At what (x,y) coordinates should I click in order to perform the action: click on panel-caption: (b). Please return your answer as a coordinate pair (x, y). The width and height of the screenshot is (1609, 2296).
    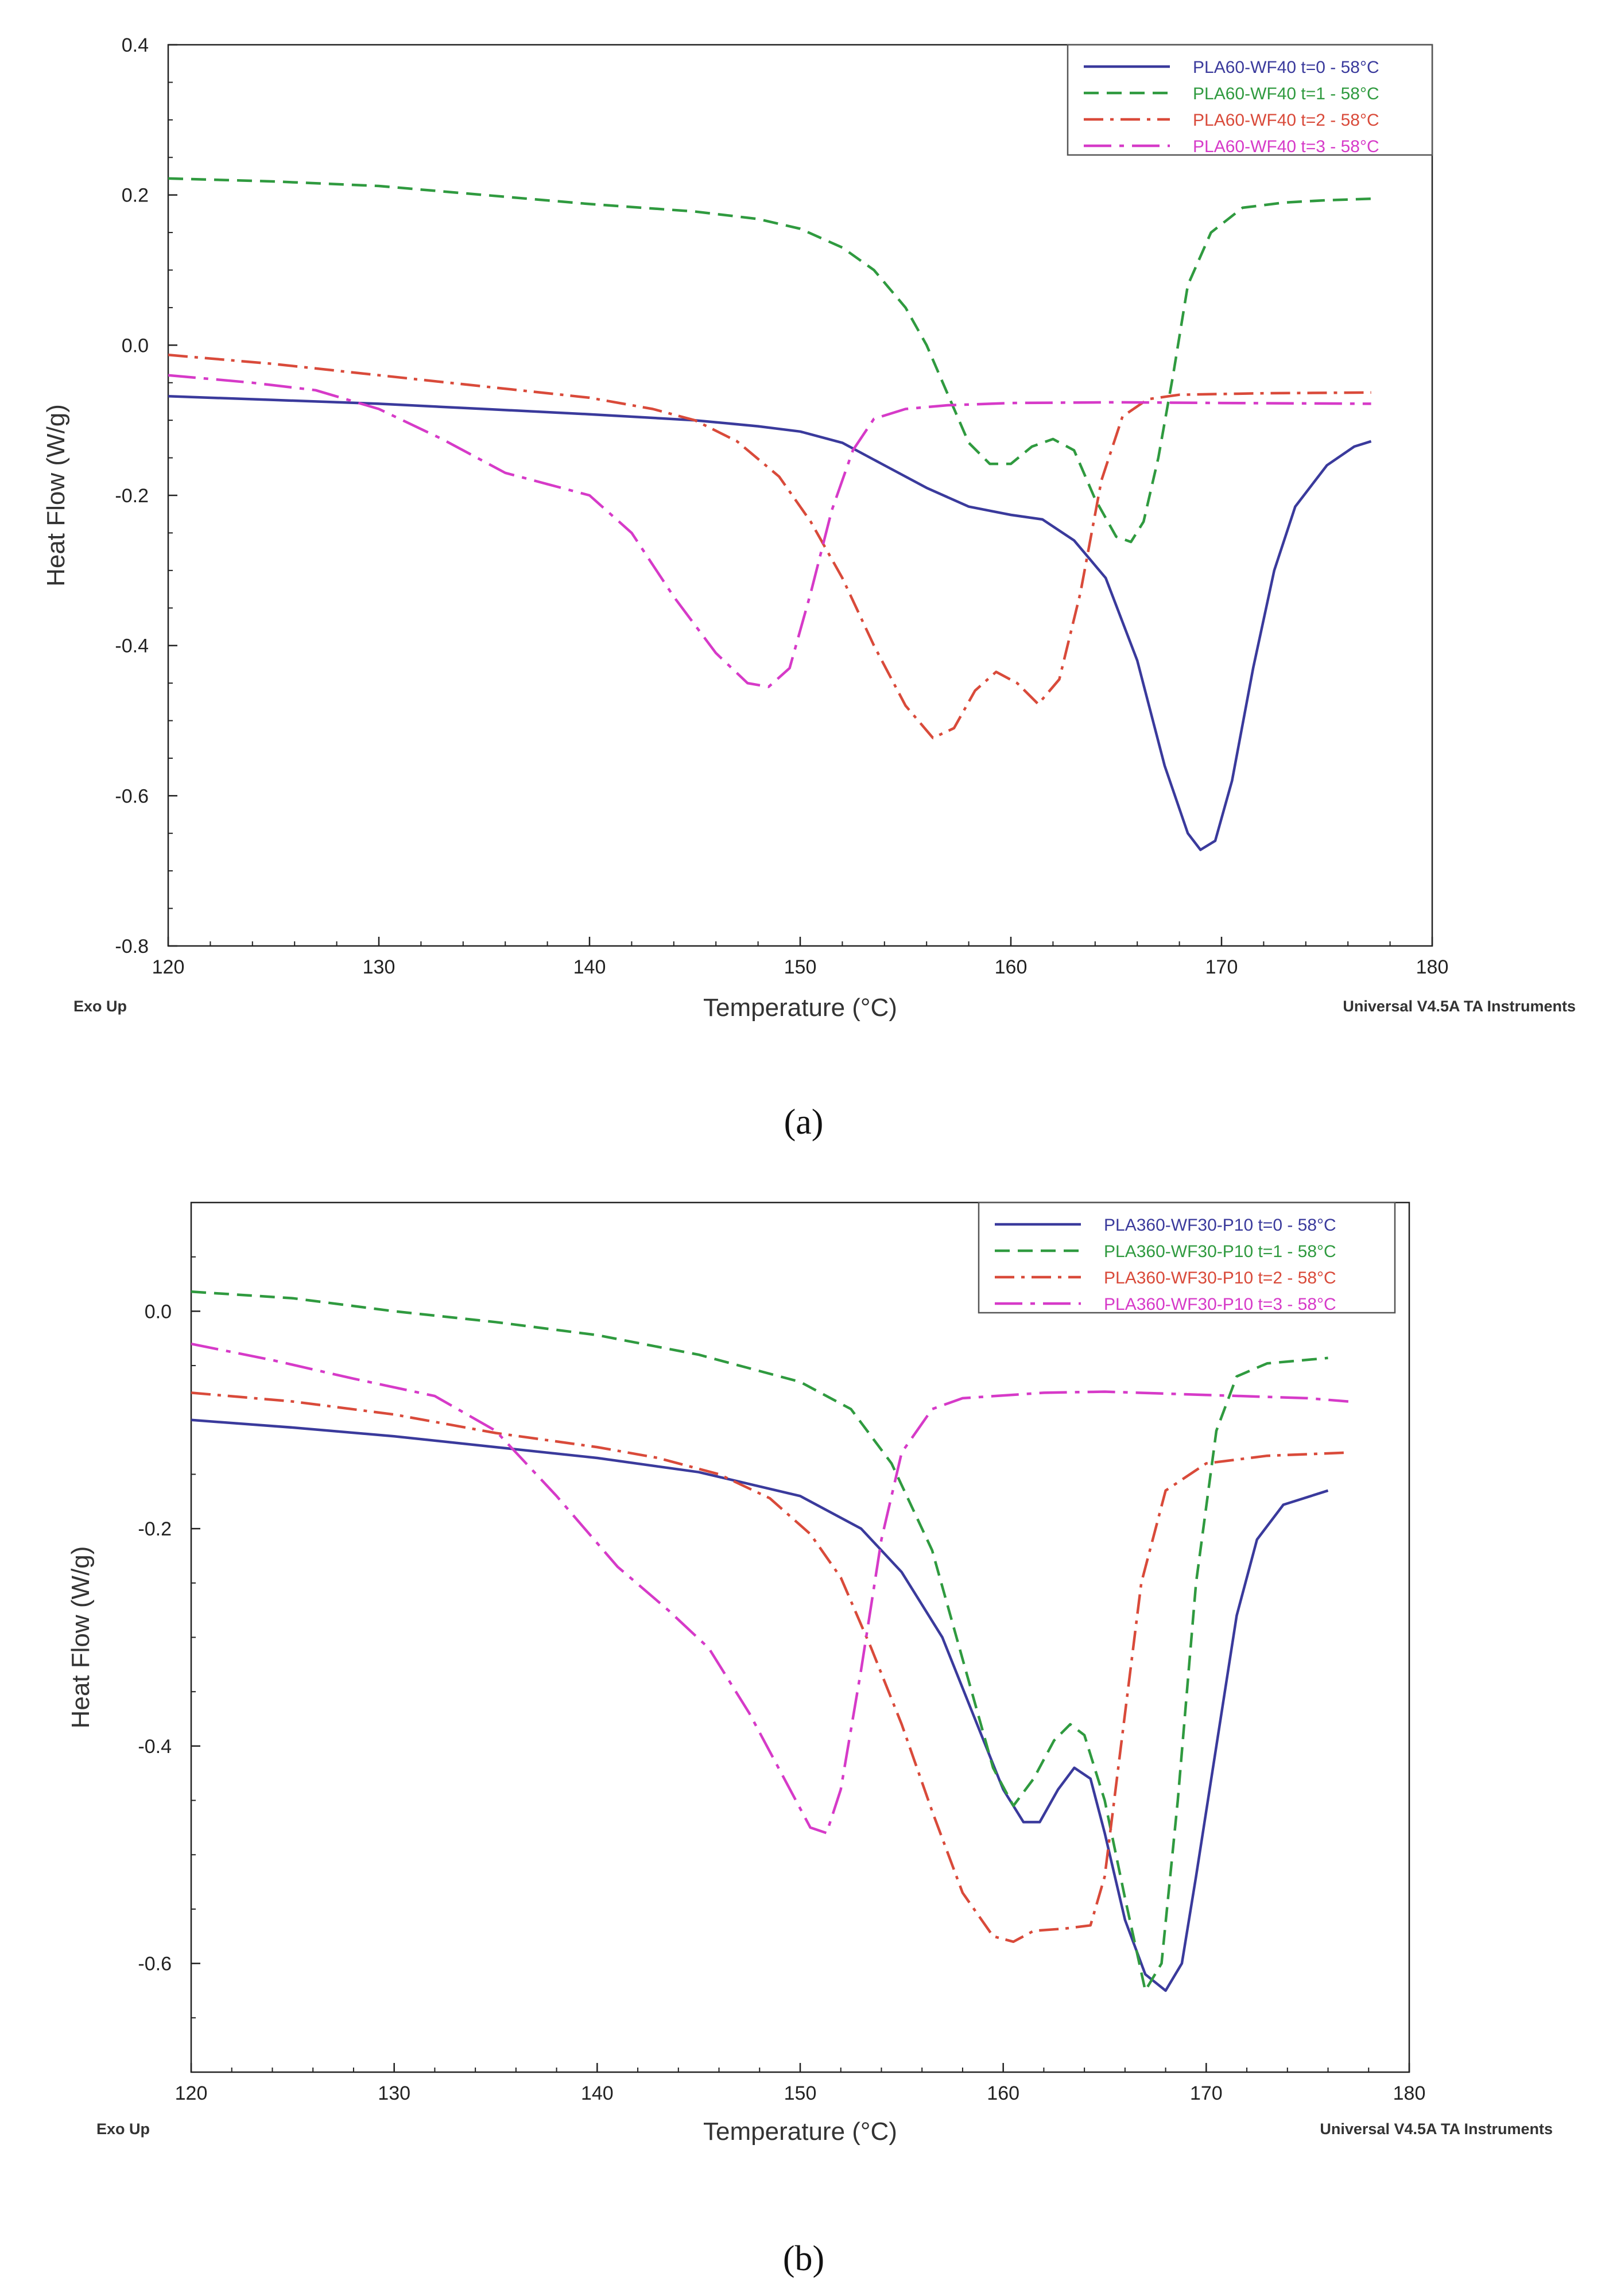
    Looking at the image, I should click on (803, 2258).